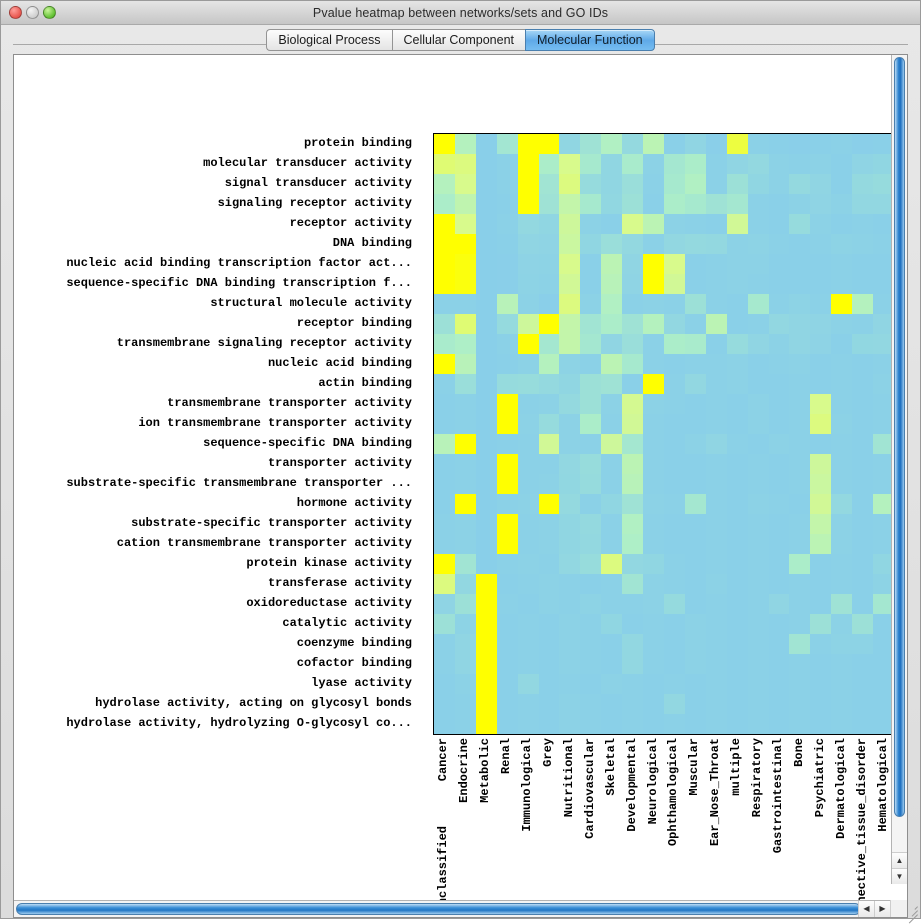 Image resolution: width=921 pixels, height=924 pixels. What do you see at coordinates (460, 908) in the screenshot?
I see `horizontal-scrollbar: ◀ ▶` at bounding box center [460, 908].